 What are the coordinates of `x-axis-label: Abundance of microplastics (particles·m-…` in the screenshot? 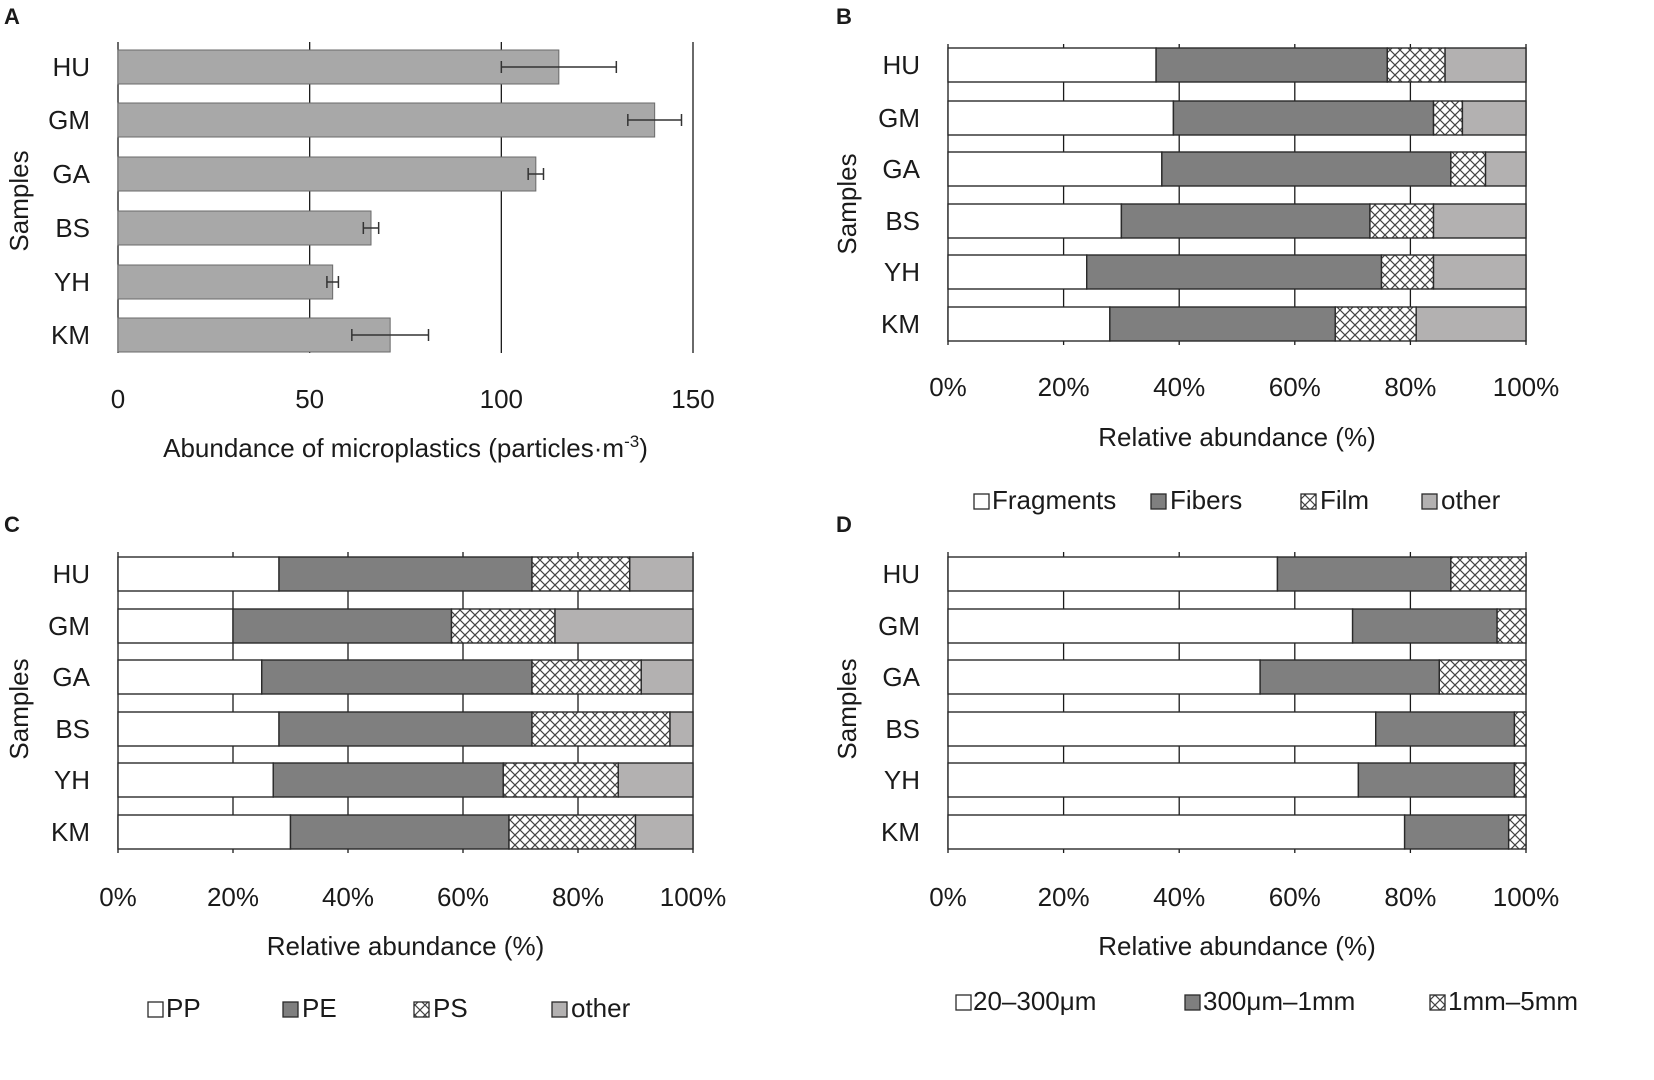 It's located at (405, 447).